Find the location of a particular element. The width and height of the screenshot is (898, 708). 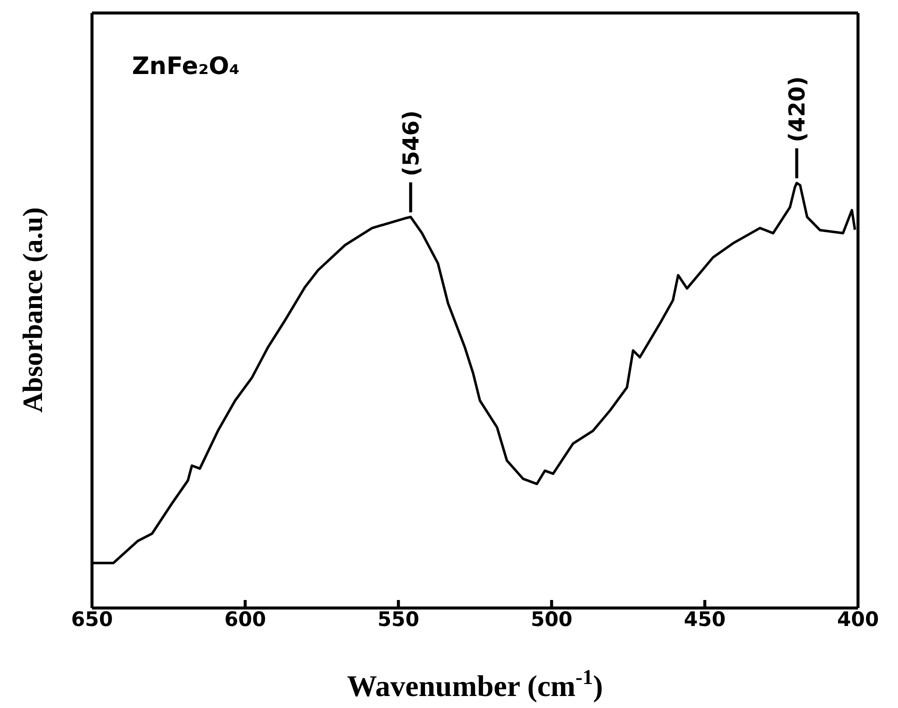

annotation: (420) is located at coordinates (798, 109).